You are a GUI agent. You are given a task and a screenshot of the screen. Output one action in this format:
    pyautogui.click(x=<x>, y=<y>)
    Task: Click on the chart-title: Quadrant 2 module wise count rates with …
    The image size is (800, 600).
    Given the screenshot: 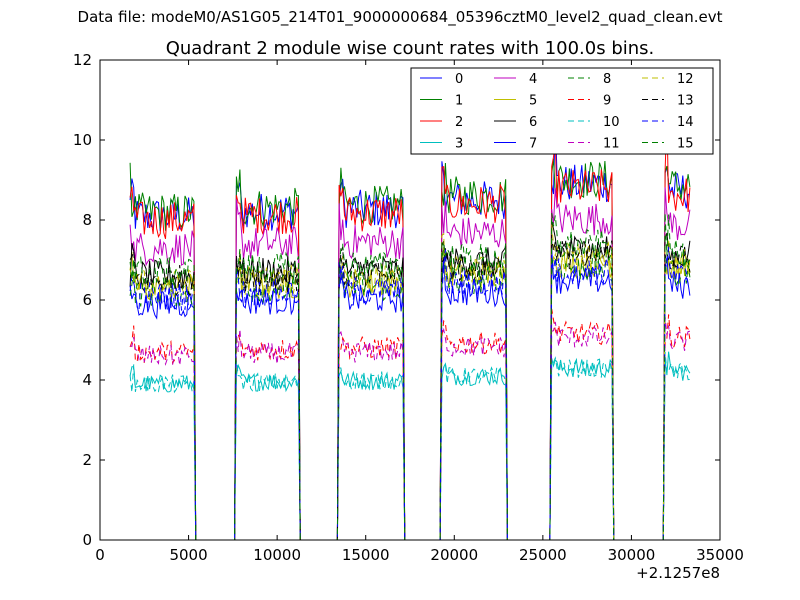 What is the action you would take?
    pyautogui.click(x=410, y=48)
    